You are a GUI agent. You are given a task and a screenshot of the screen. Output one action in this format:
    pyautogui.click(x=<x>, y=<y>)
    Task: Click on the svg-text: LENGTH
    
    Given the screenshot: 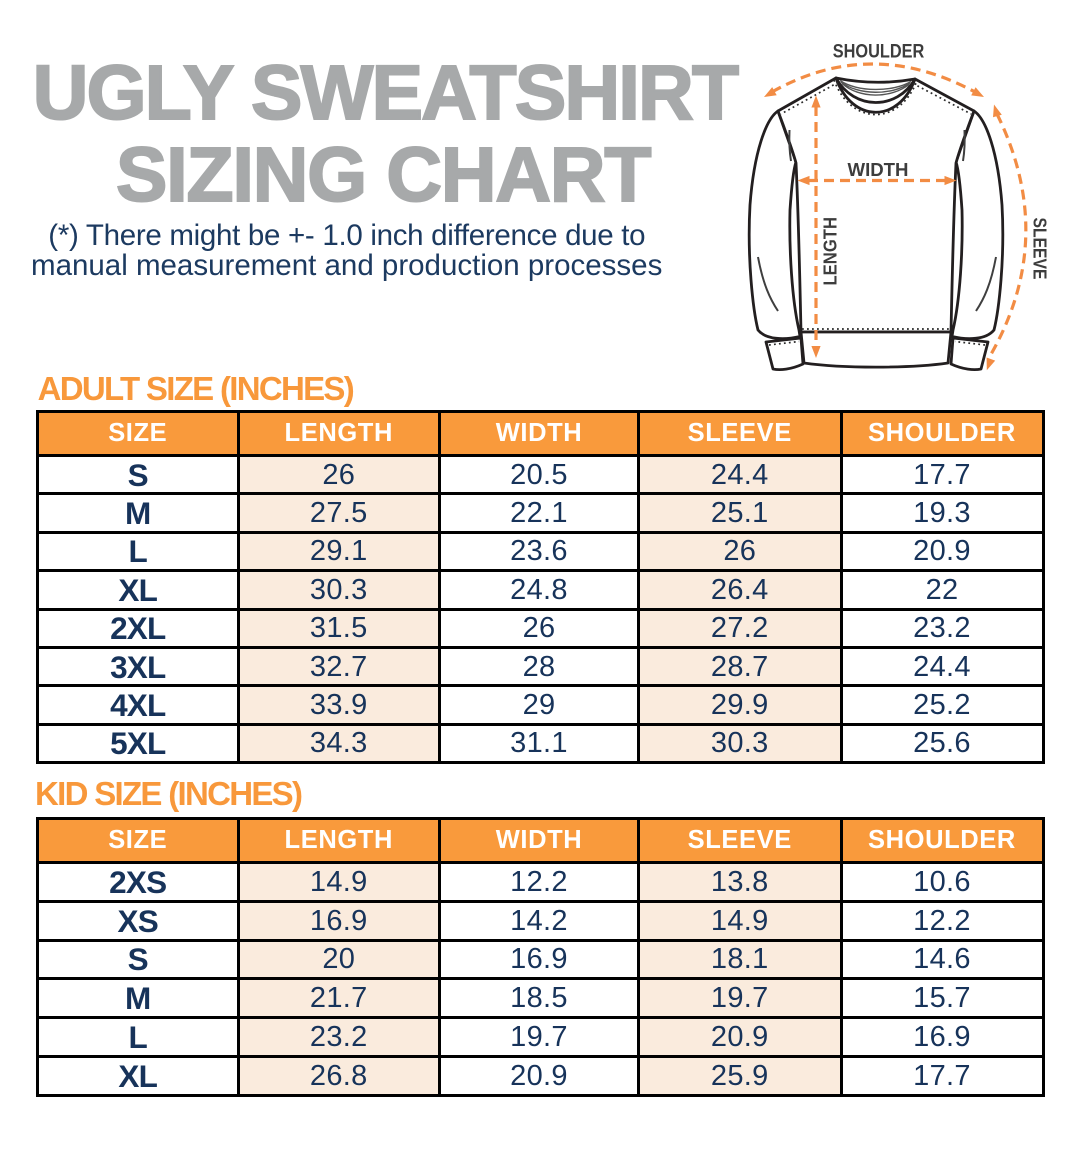 What is the action you would take?
    pyautogui.click(x=830, y=251)
    